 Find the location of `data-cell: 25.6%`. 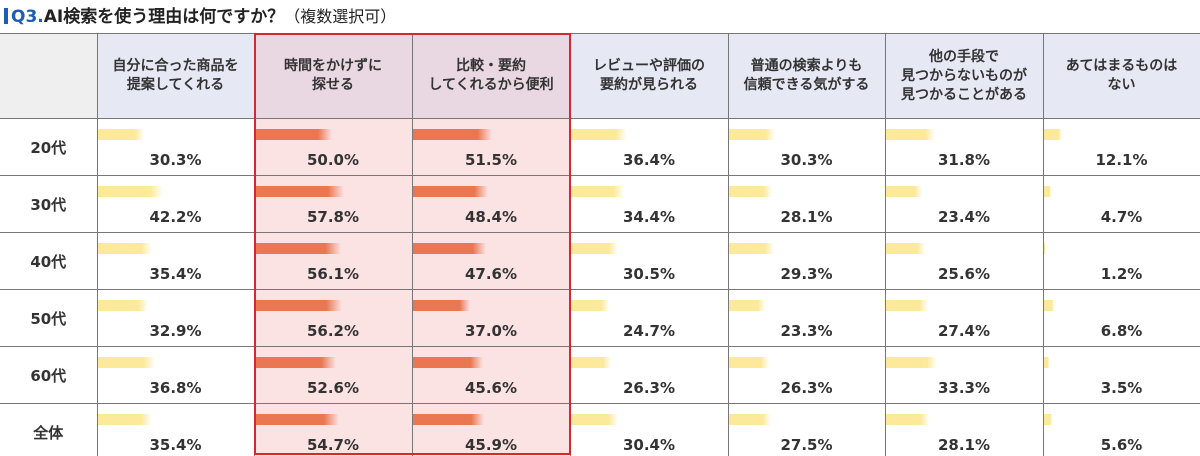

data-cell: 25.6% is located at coordinates (964, 261).